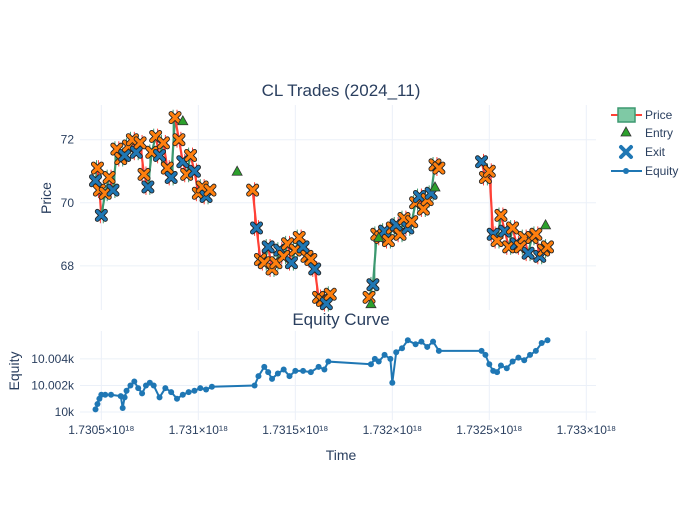  I want to click on x-tick-label: 1.7305×10¹⁸, so click(101, 430).